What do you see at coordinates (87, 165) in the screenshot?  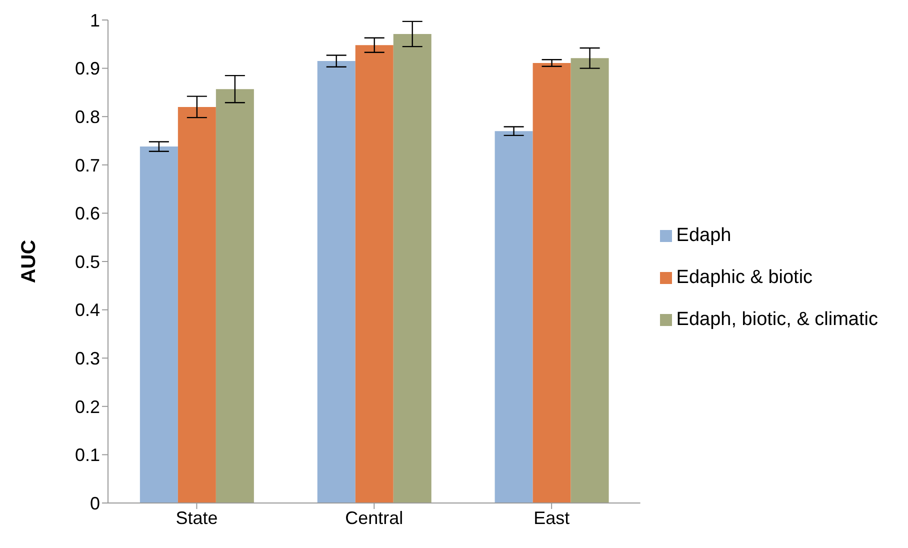 I see `y-tick-label: 0.7` at bounding box center [87, 165].